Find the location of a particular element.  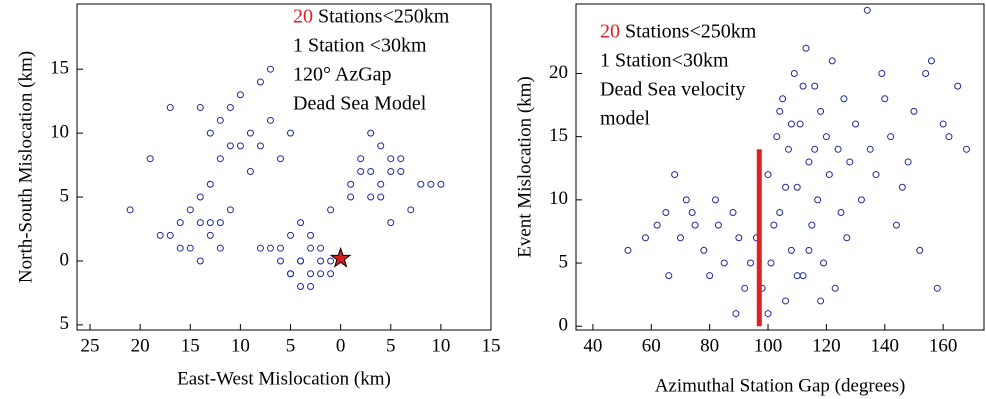

x-tick-label: 120 is located at coordinates (826, 345).